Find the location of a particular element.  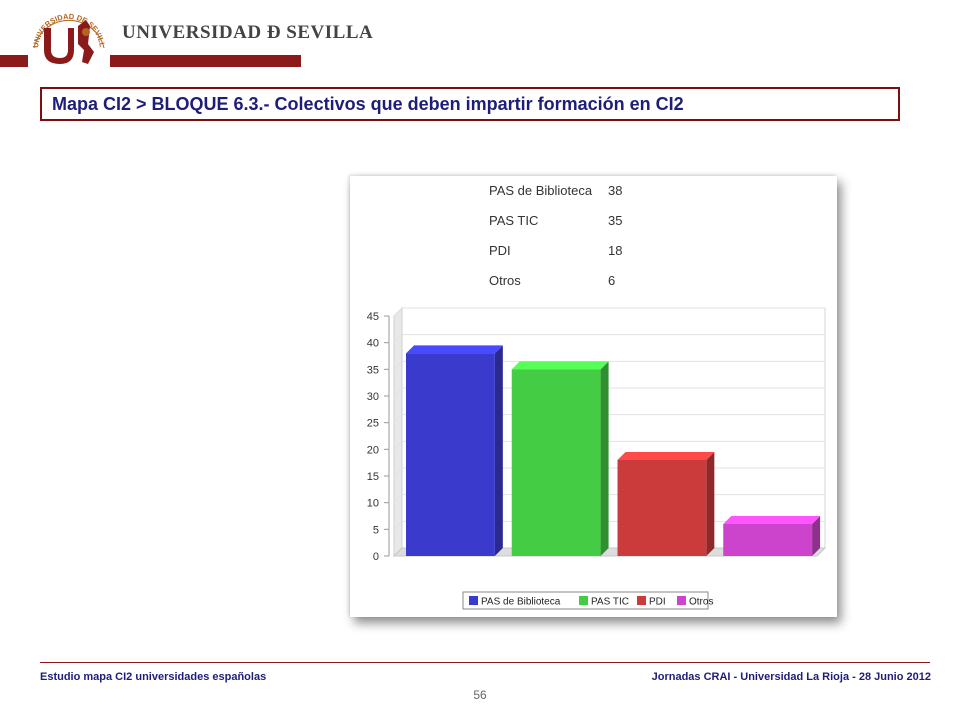

table-label: PAS de Biblioteca is located at coordinates (541, 190).